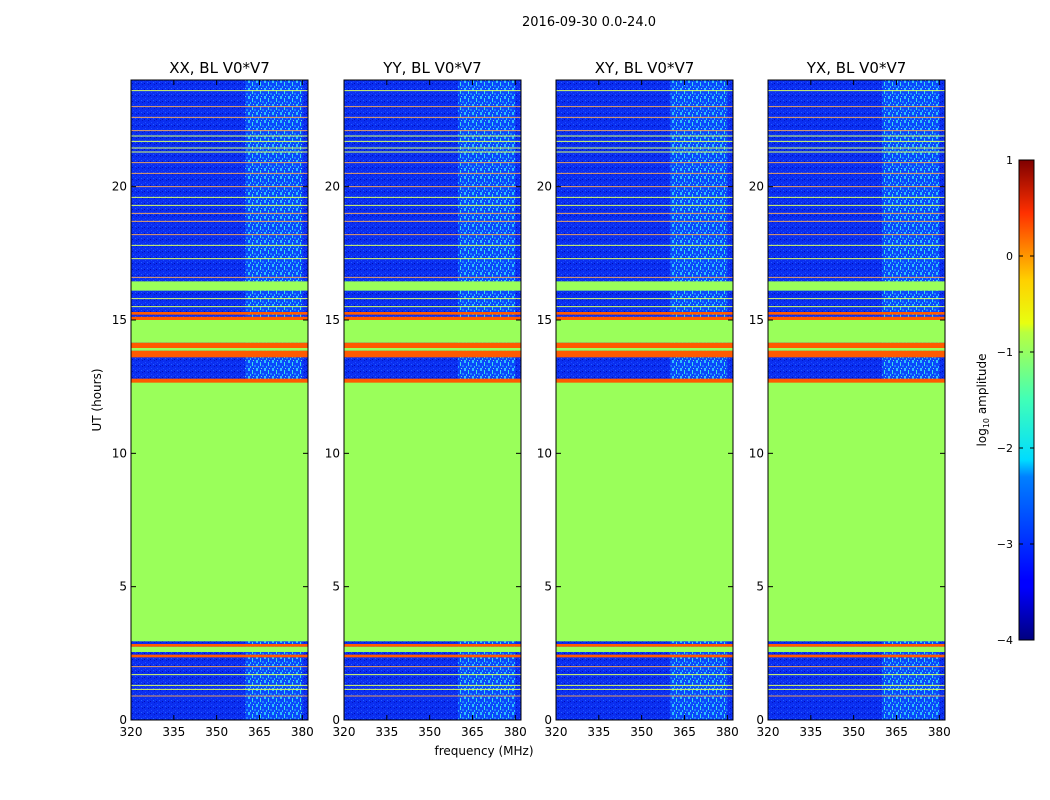  Describe the element at coordinates (589, 22) in the screenshot. I see `figure-suptitle: 2016-09-30 0.0-24.0` at that location.